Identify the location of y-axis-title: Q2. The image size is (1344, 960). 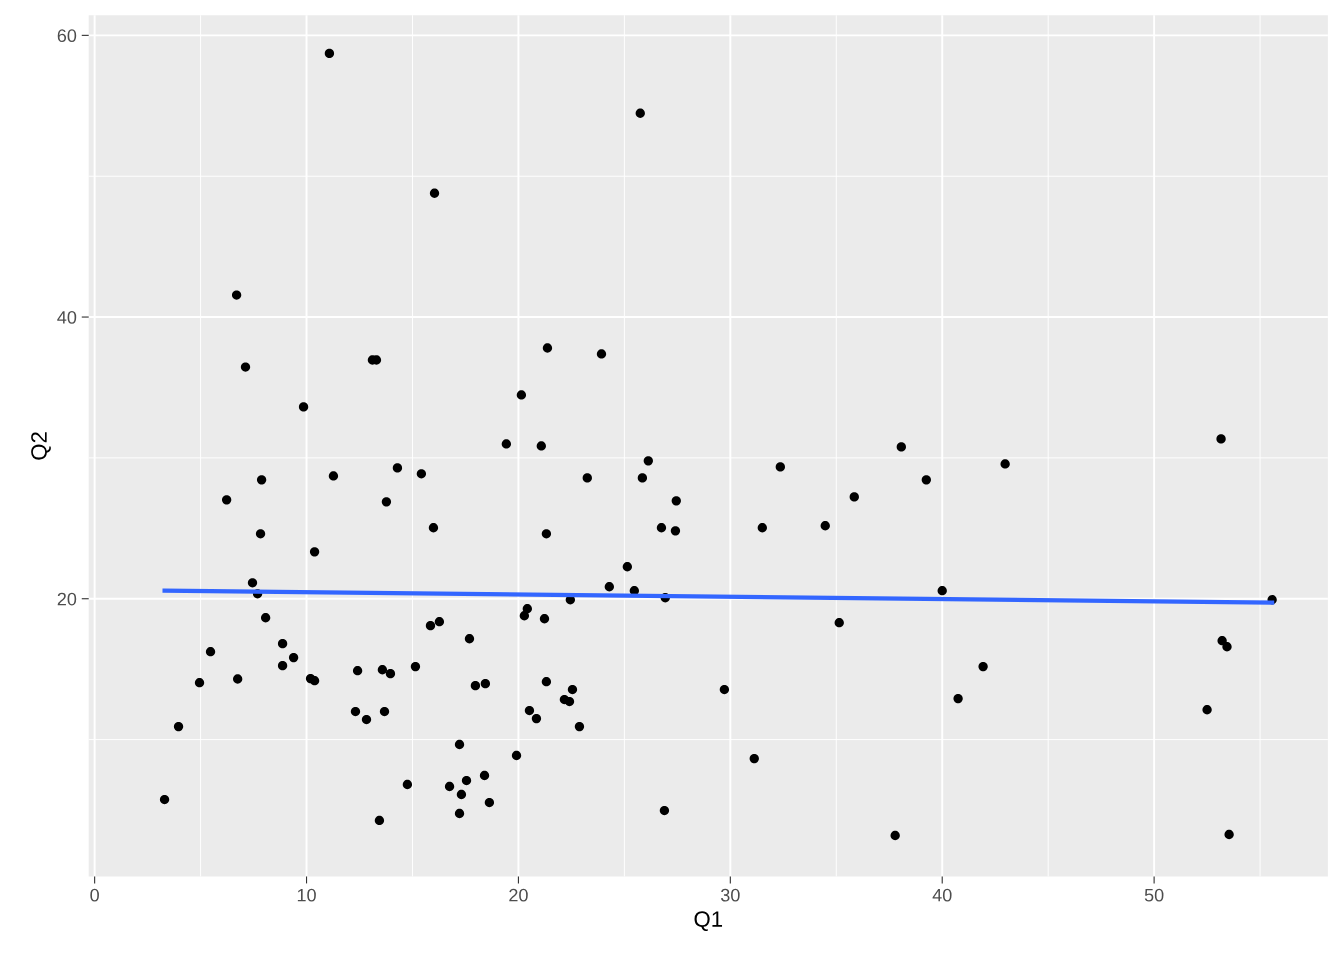
(41, 446).